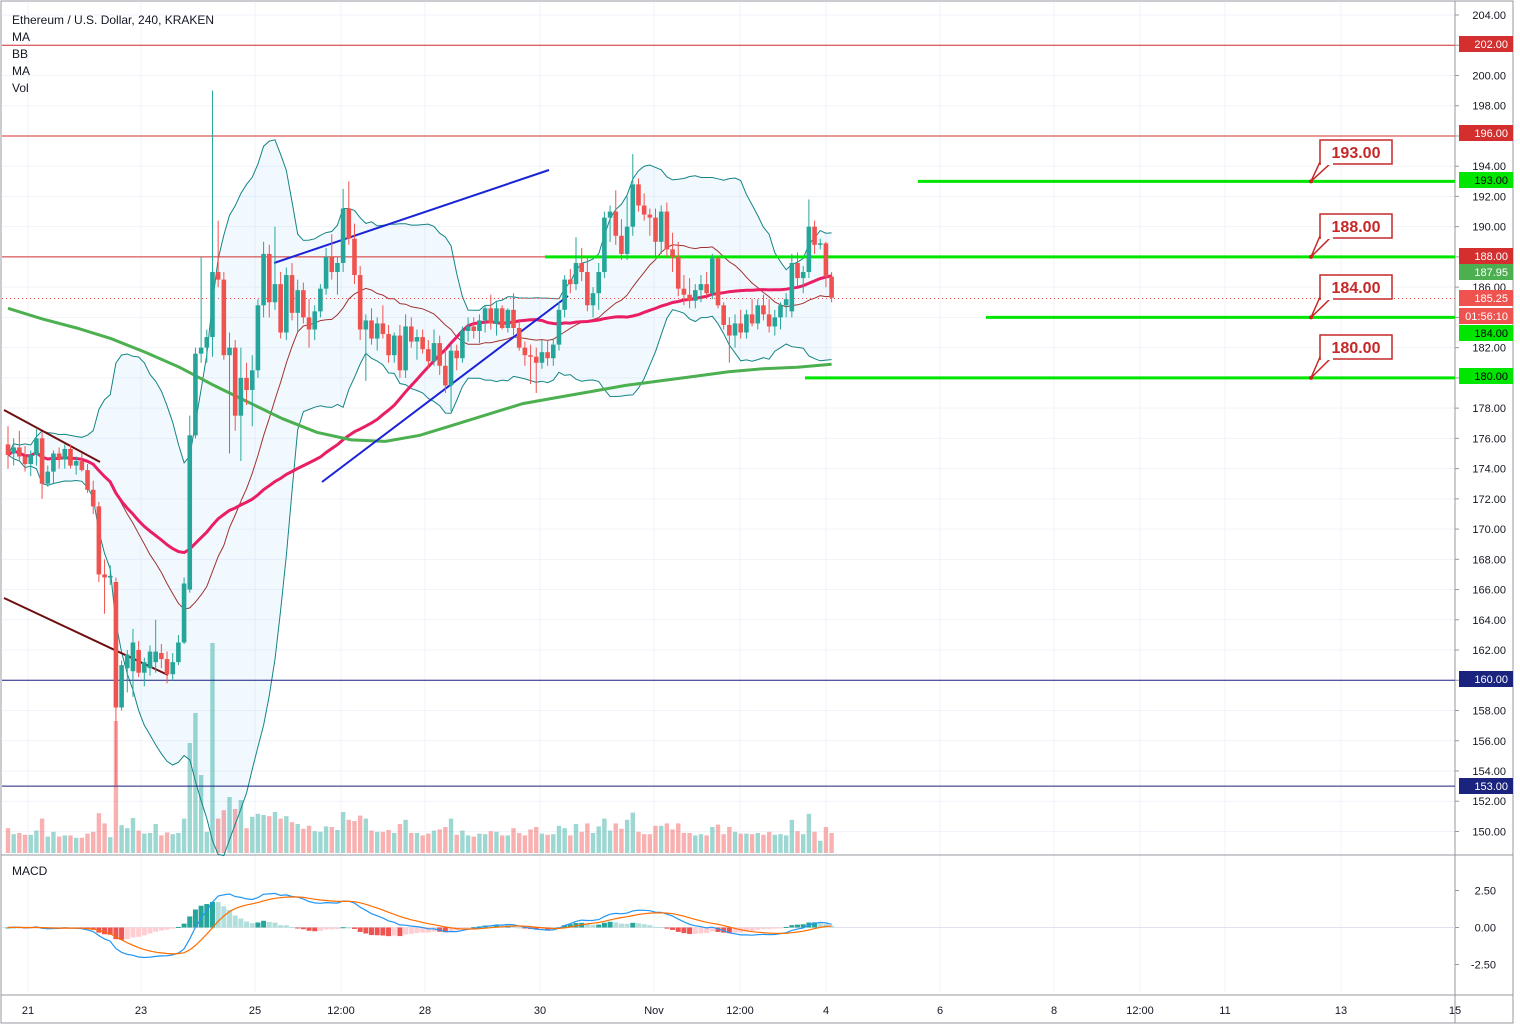 The image size is (1520, 1031). Describe the element at coordinates (21, 71) in the screenshot. I see `legend-ma-2: MA` at that location.